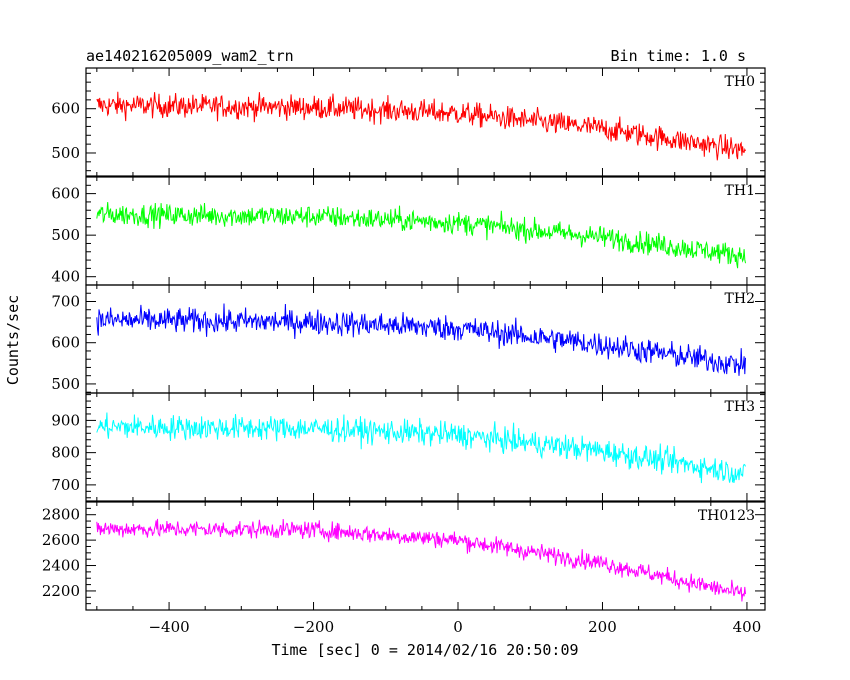 The image size is (850, 680). I want to click on x-tick-label: 200, so click(602, 627).